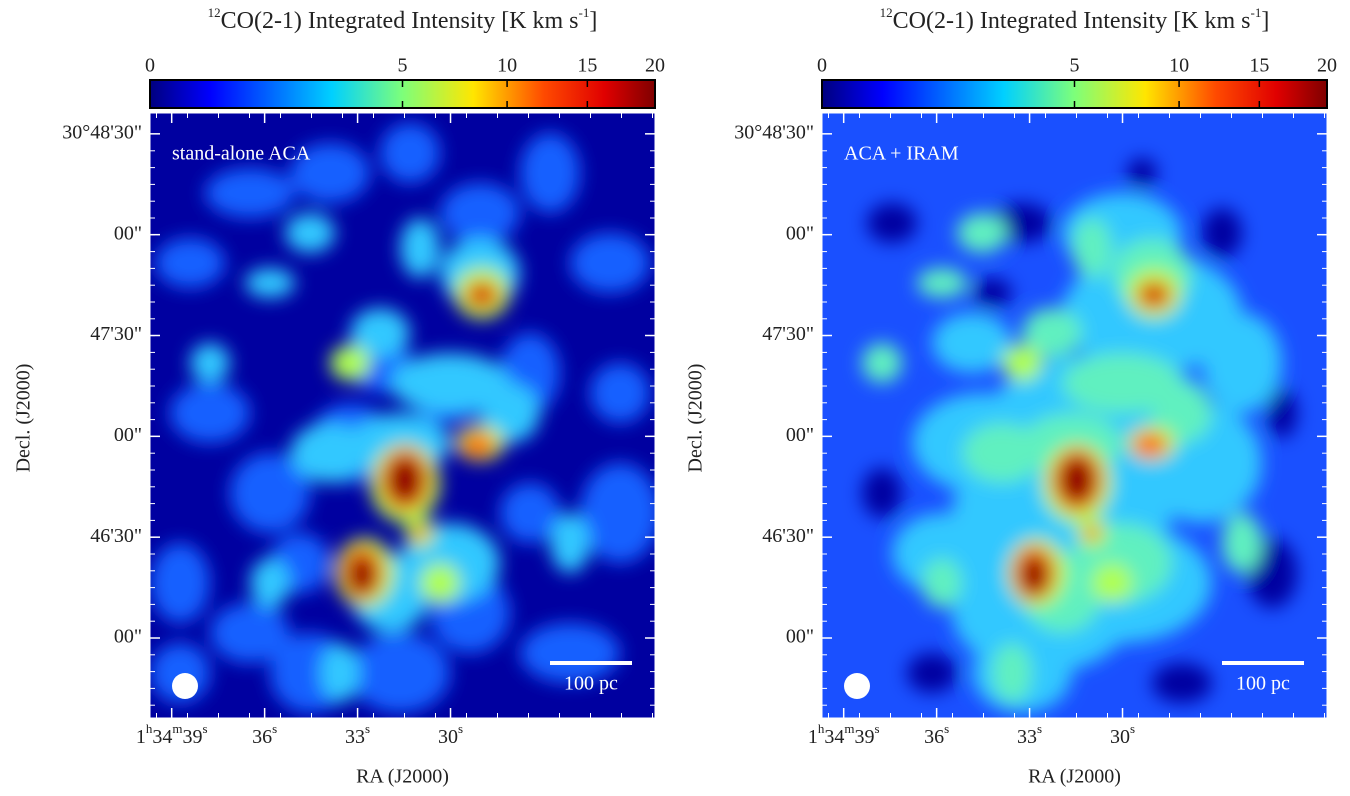 The height and width of the screenshot is (796, 1350). Describe the element at coordinates (241, 154) in the screenshot. I see `panel-label: stand-alone ACA` at that location.